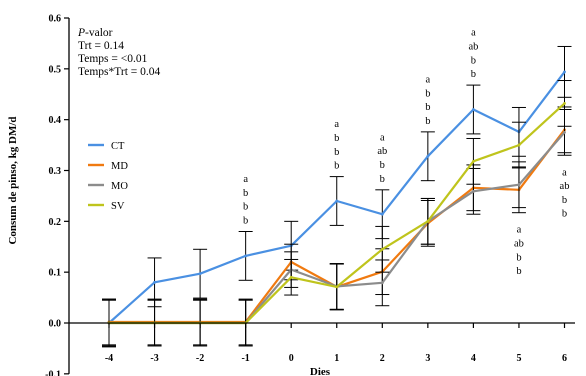  Describe the element at coordinates (427, 358) in the screenshot. I see `x-tick-label: 3` at that location.